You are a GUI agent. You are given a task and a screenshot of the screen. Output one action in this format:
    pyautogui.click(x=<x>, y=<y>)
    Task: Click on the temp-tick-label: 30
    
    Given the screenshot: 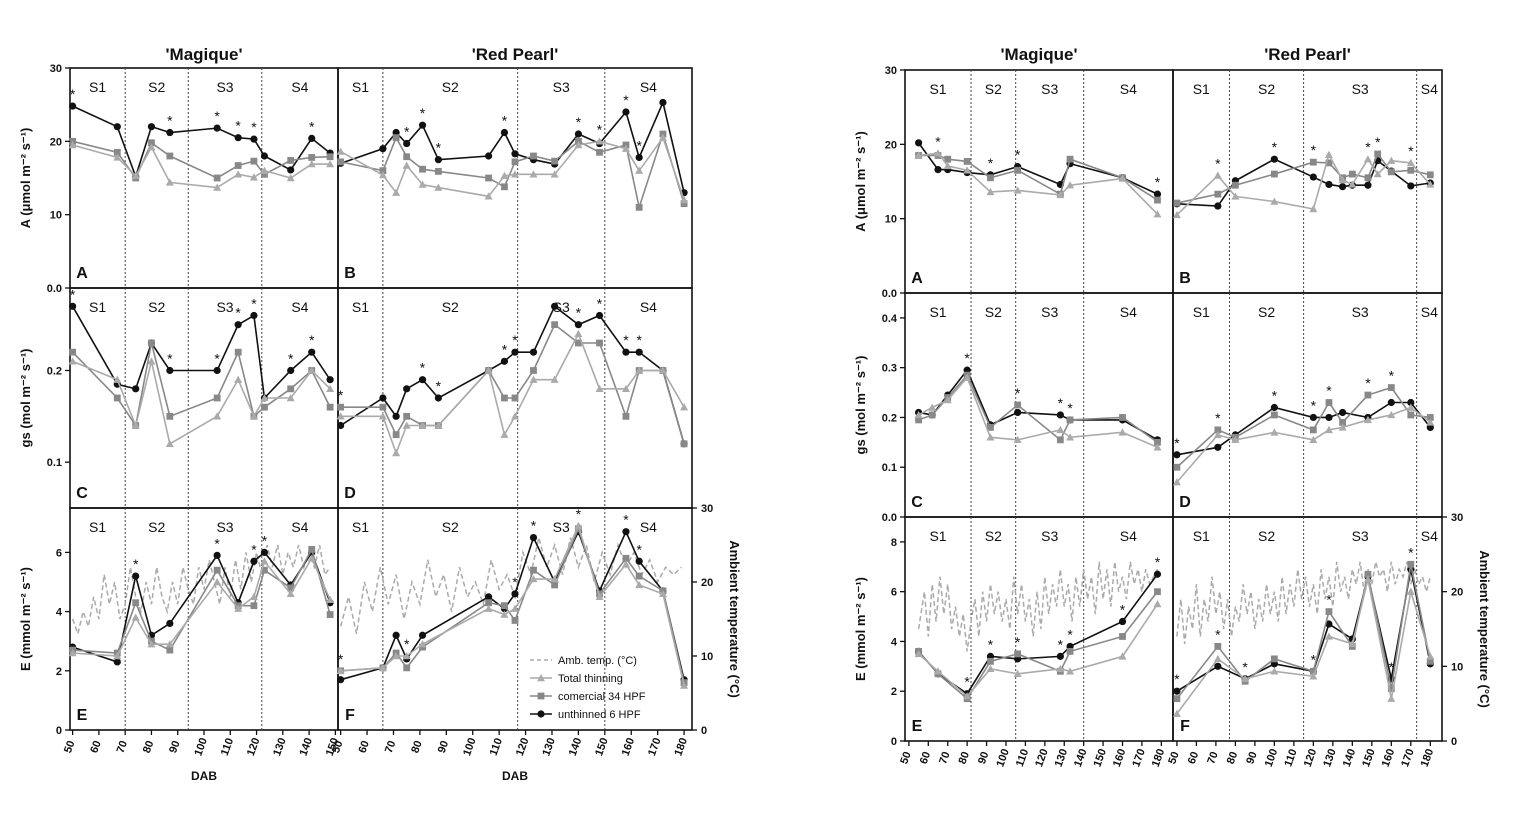 What is the action you would take?
    pyautogui.click(x=707, y=509)
    